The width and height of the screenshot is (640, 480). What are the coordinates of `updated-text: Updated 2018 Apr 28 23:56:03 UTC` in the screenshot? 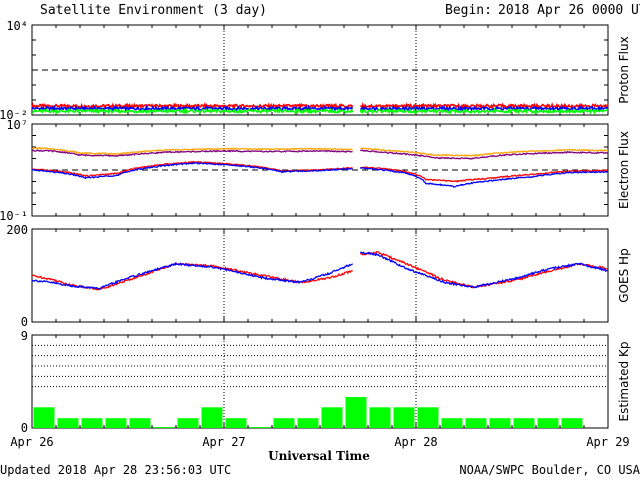 It's located at (115, 470).